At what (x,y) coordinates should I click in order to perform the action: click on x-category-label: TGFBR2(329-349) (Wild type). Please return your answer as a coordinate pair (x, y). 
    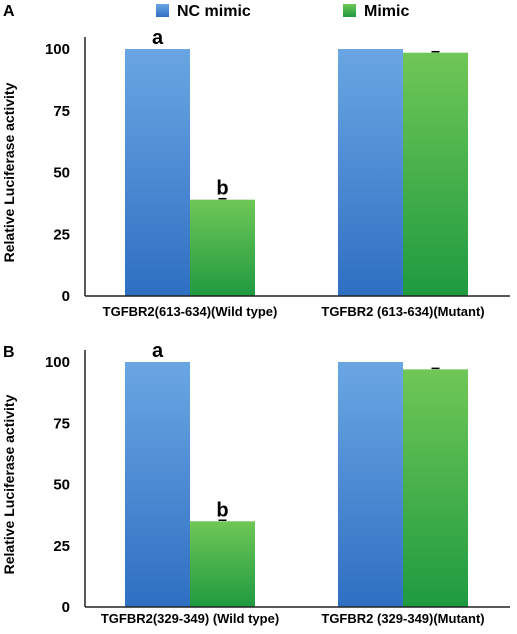
    Looking at the image, I should click on (190, 618).